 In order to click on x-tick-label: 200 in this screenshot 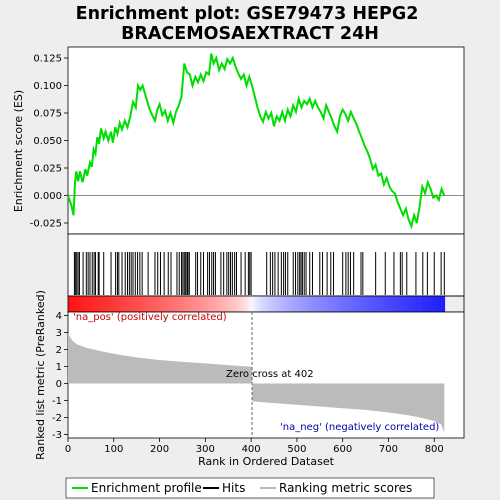, I will do `click(159, 449)`.